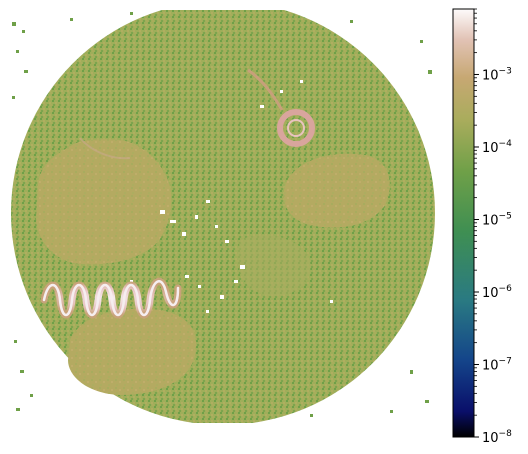 Image resolution: width=528 pixels, height=454 pixels. What do you see at coordinates (281, 107) in the screenshot?
I see `ring-object` at bounding box center [281, 107].